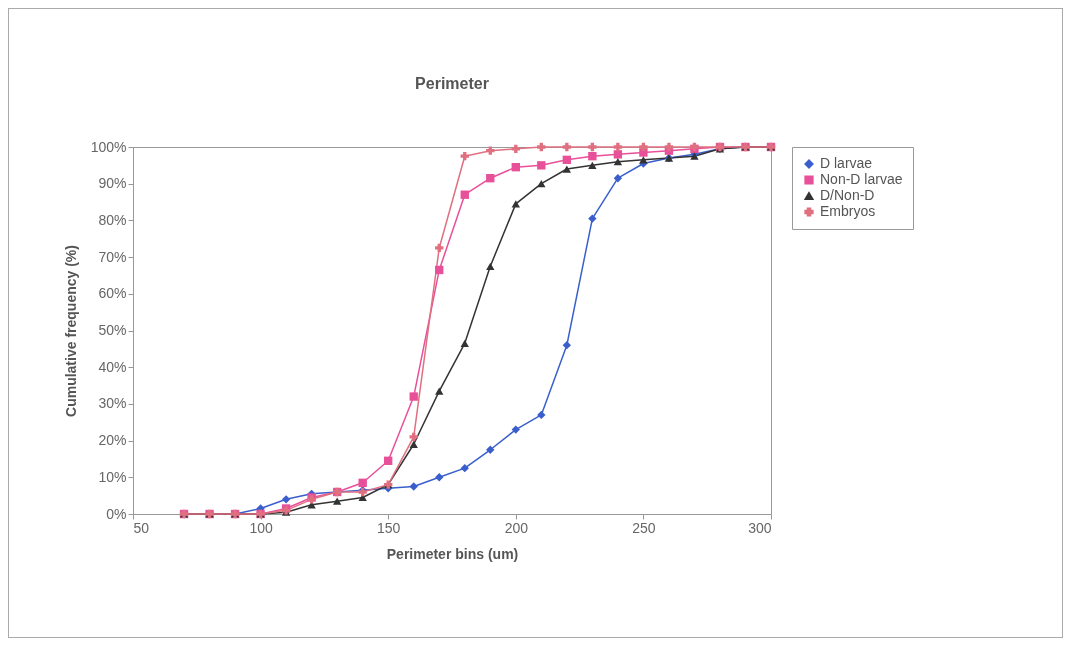 The width and height of the screenshot is (1071, 646). Describe the element at coordinates (261, 527) in the screenshot. I see `x-tick-label: 100` at that location.